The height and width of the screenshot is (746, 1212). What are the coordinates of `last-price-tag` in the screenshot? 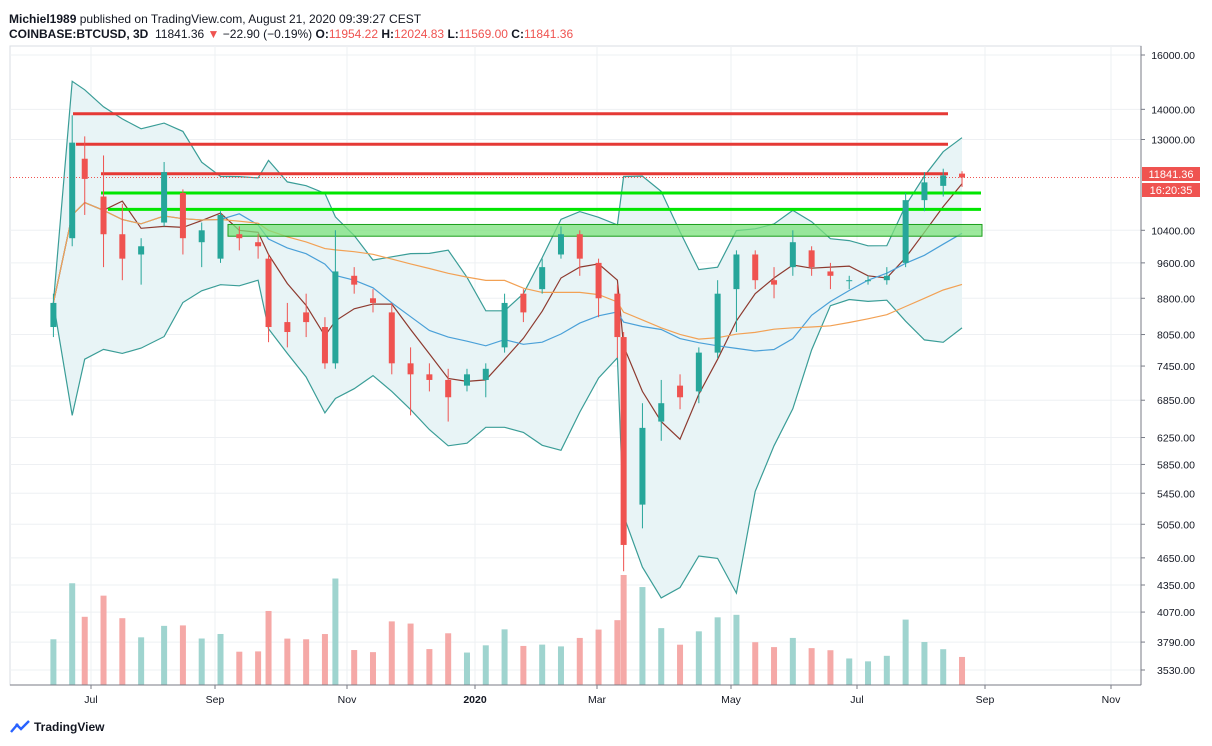 It's located at (1171, 174).